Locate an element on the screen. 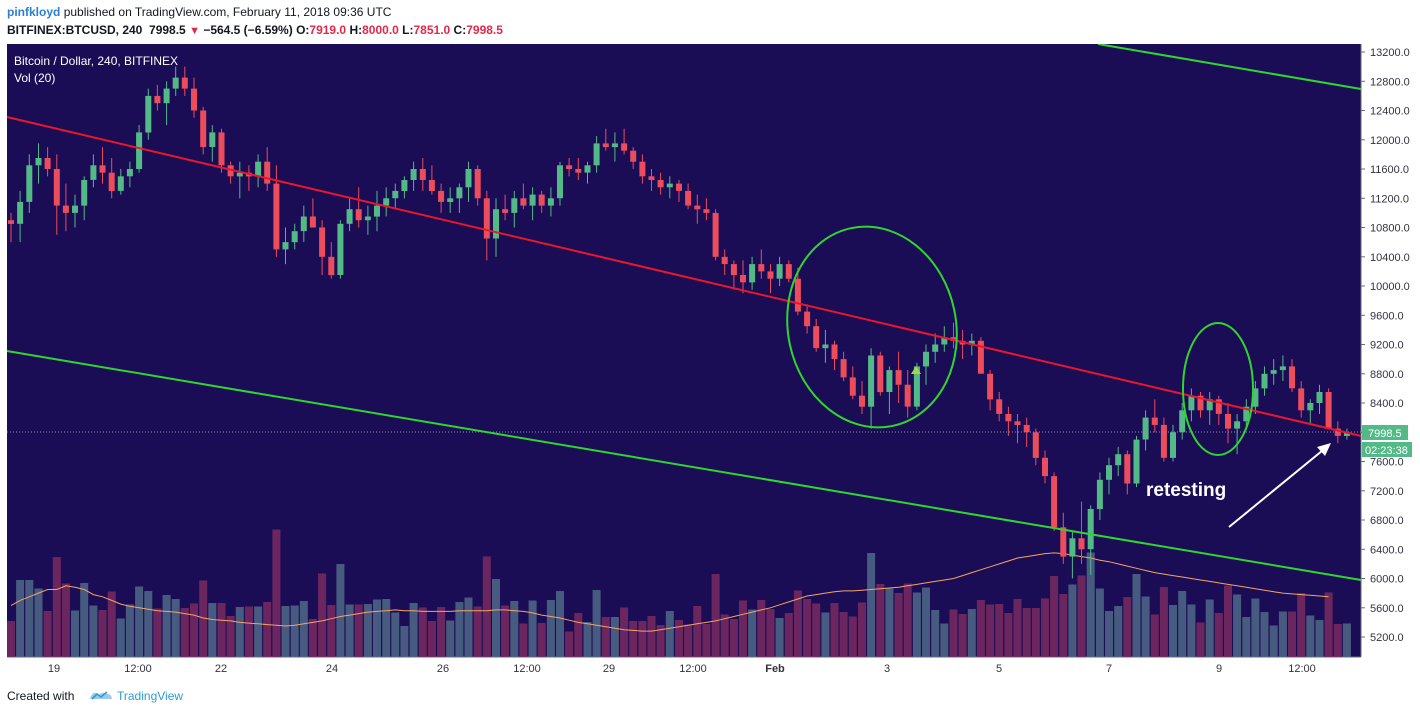 The image size is (1420, 713). price-tick-label: 13200.0 is located at coordinates (1390, 53).